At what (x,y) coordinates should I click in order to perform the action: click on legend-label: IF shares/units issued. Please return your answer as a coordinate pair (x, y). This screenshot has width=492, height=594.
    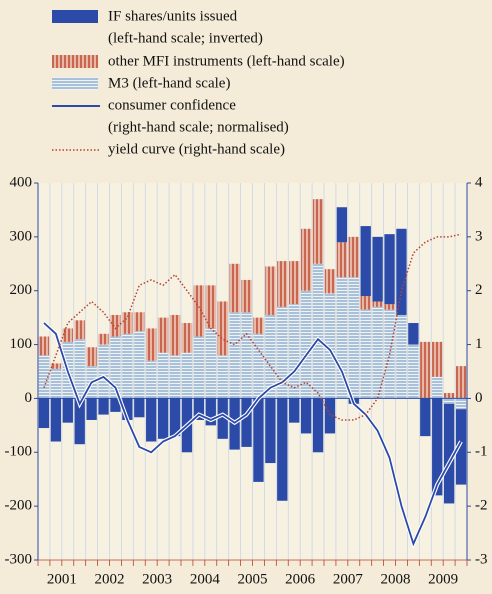
    Looking at the image, I should click on (173, 16).